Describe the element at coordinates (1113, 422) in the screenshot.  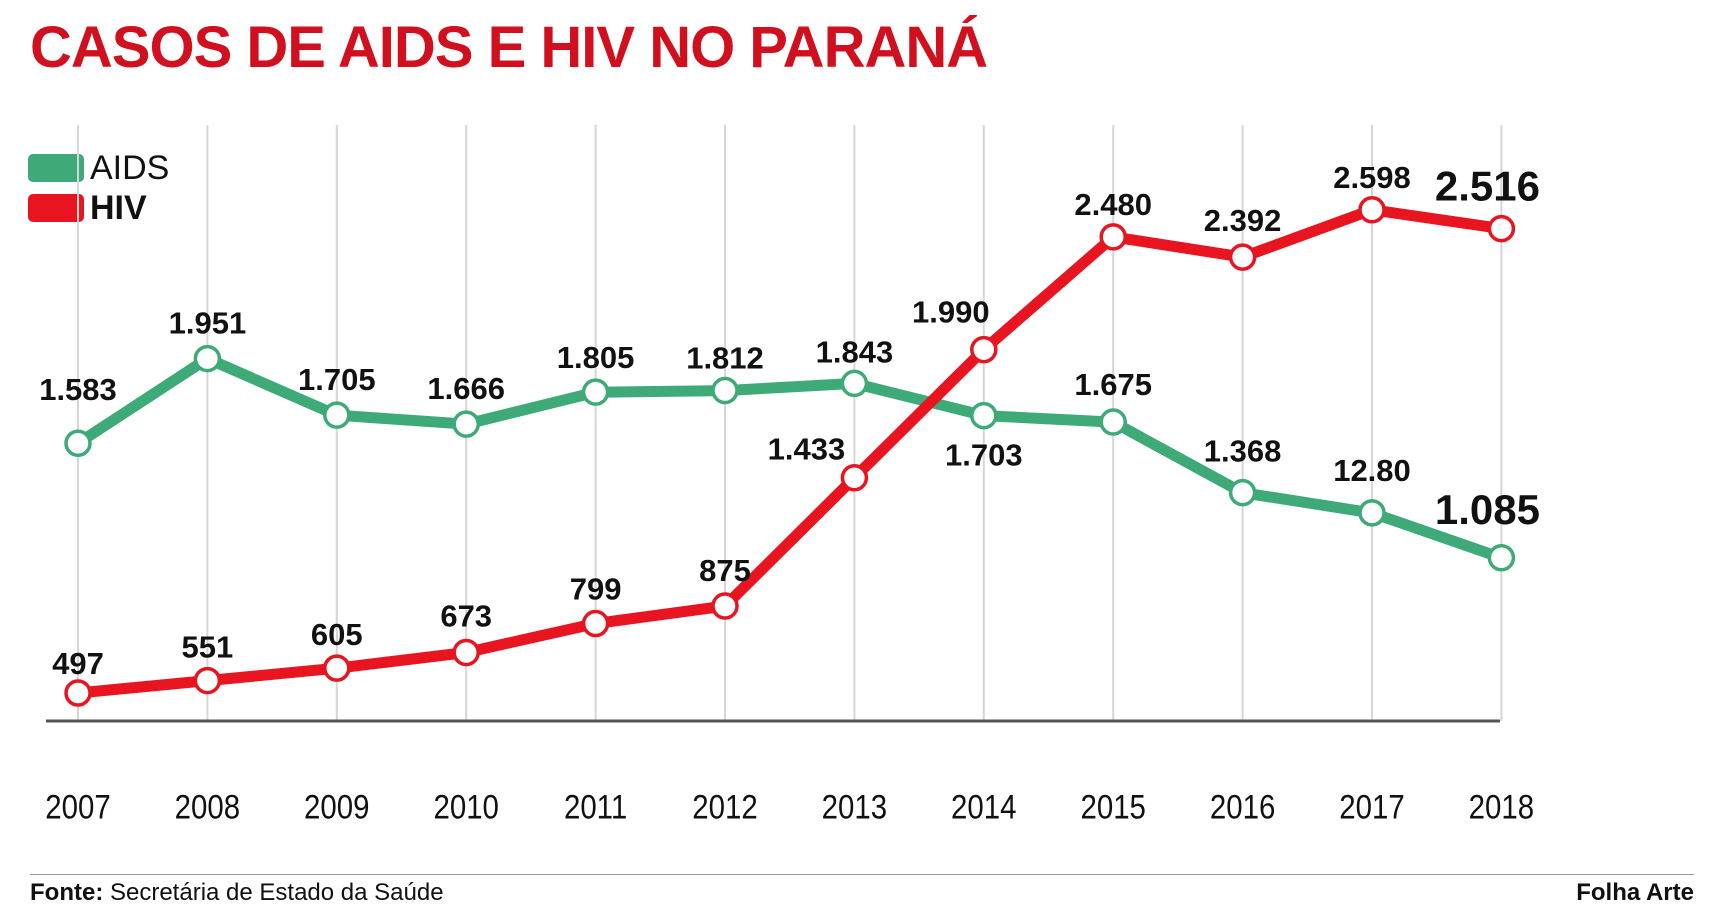
I see `point-aids-2015` at that location.